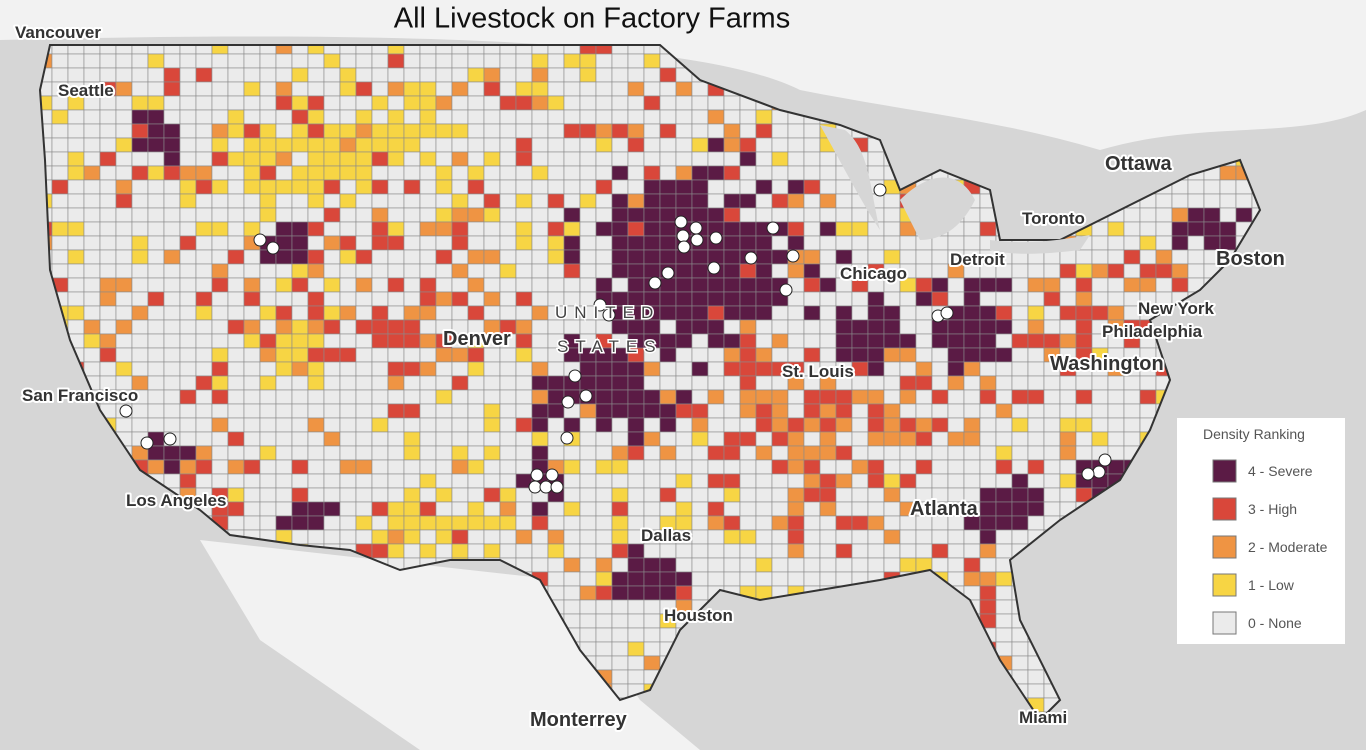 Image resolution: width=1366 pixels, height=750 pixels. I want to click on city-label: Detroit, so click(977, 259).